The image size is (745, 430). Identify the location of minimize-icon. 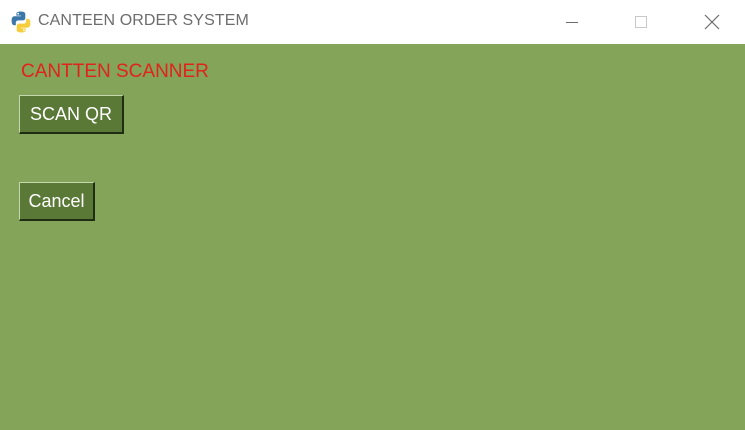
(572, 22).